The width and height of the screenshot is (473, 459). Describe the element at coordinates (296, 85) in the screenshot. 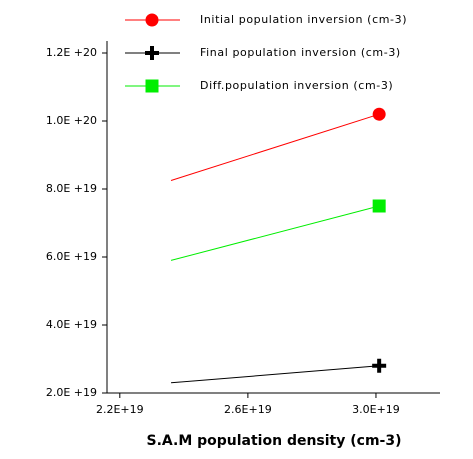

I see `legend-label: Diff.population inversion (cm-3)` at that location.